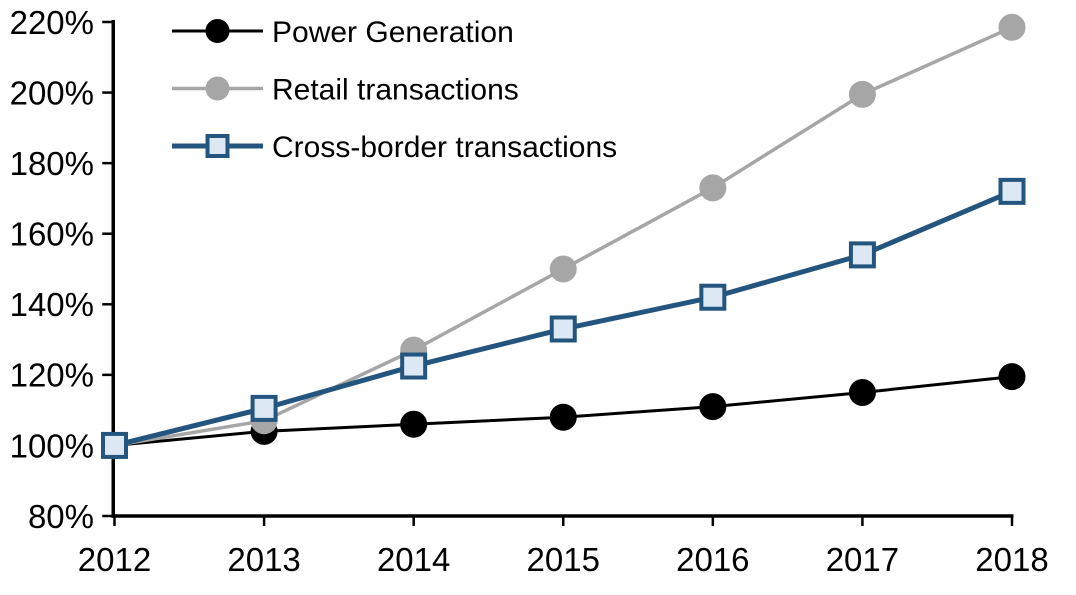 The image size is (1076, 595). What do you see at coordinates (395, 89) in the screenshot?
I see `legend-label-retail-transactions: Retail transactions` at bounding box center [395, 89].